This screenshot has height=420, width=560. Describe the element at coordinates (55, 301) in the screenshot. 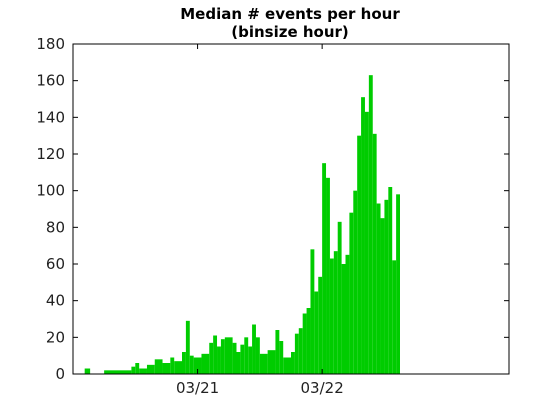

I see `y-tick-label: 40` at that location.